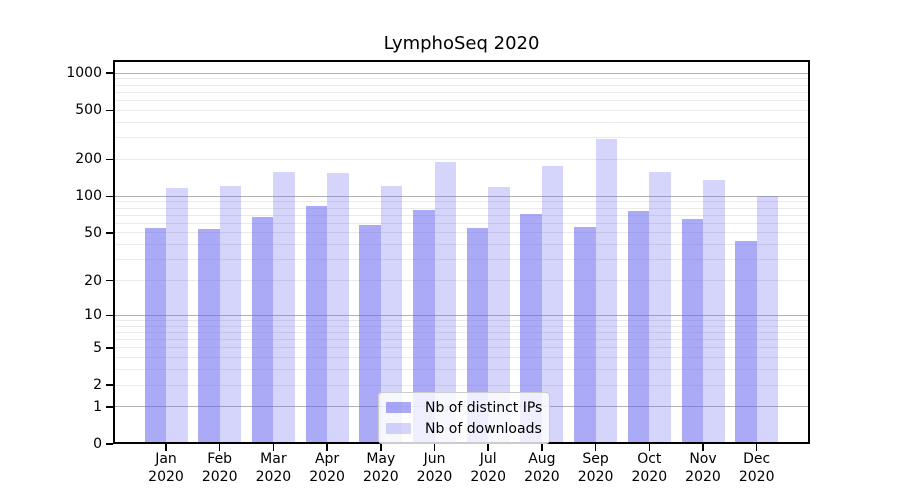 Image resolution: width=900 pixels, height=500 pixels. What do you see at coordinates (703, 447) in the screenshot?
I see `x-tick-nov` at bounding box center [703, 447].